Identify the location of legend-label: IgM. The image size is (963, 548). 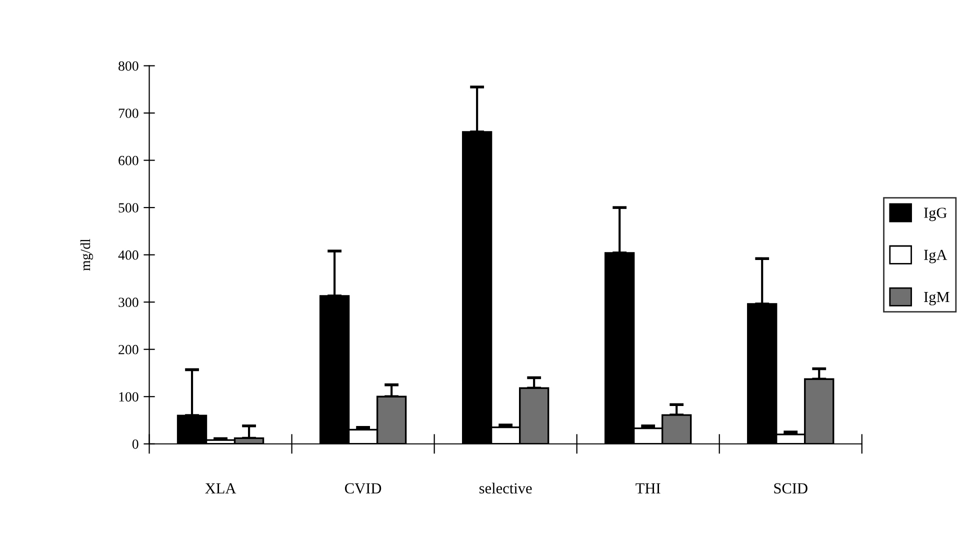
(937, 299).